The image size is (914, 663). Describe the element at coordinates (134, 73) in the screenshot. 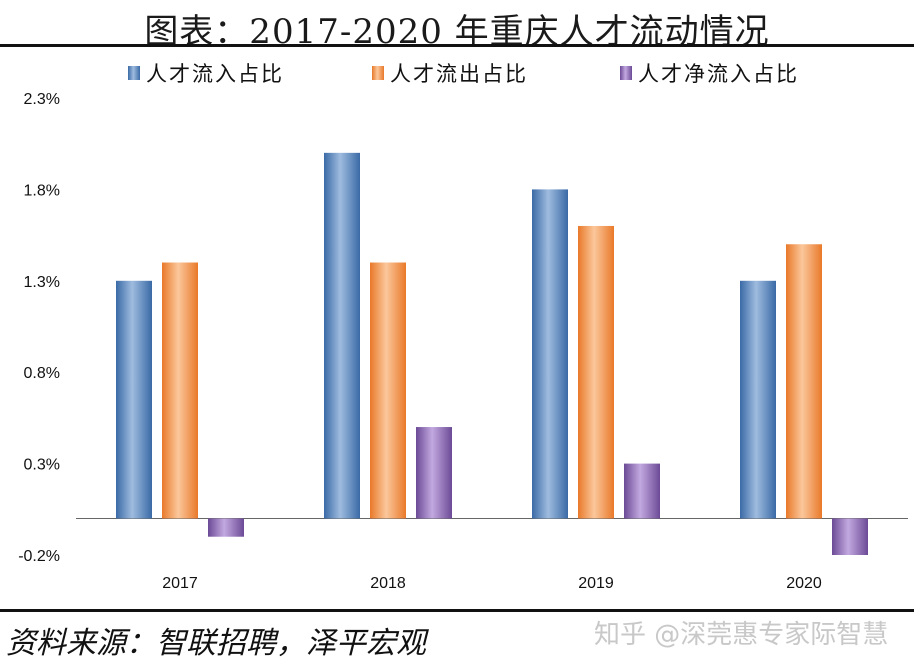

I see `legend-swatch-inflow` at that location.